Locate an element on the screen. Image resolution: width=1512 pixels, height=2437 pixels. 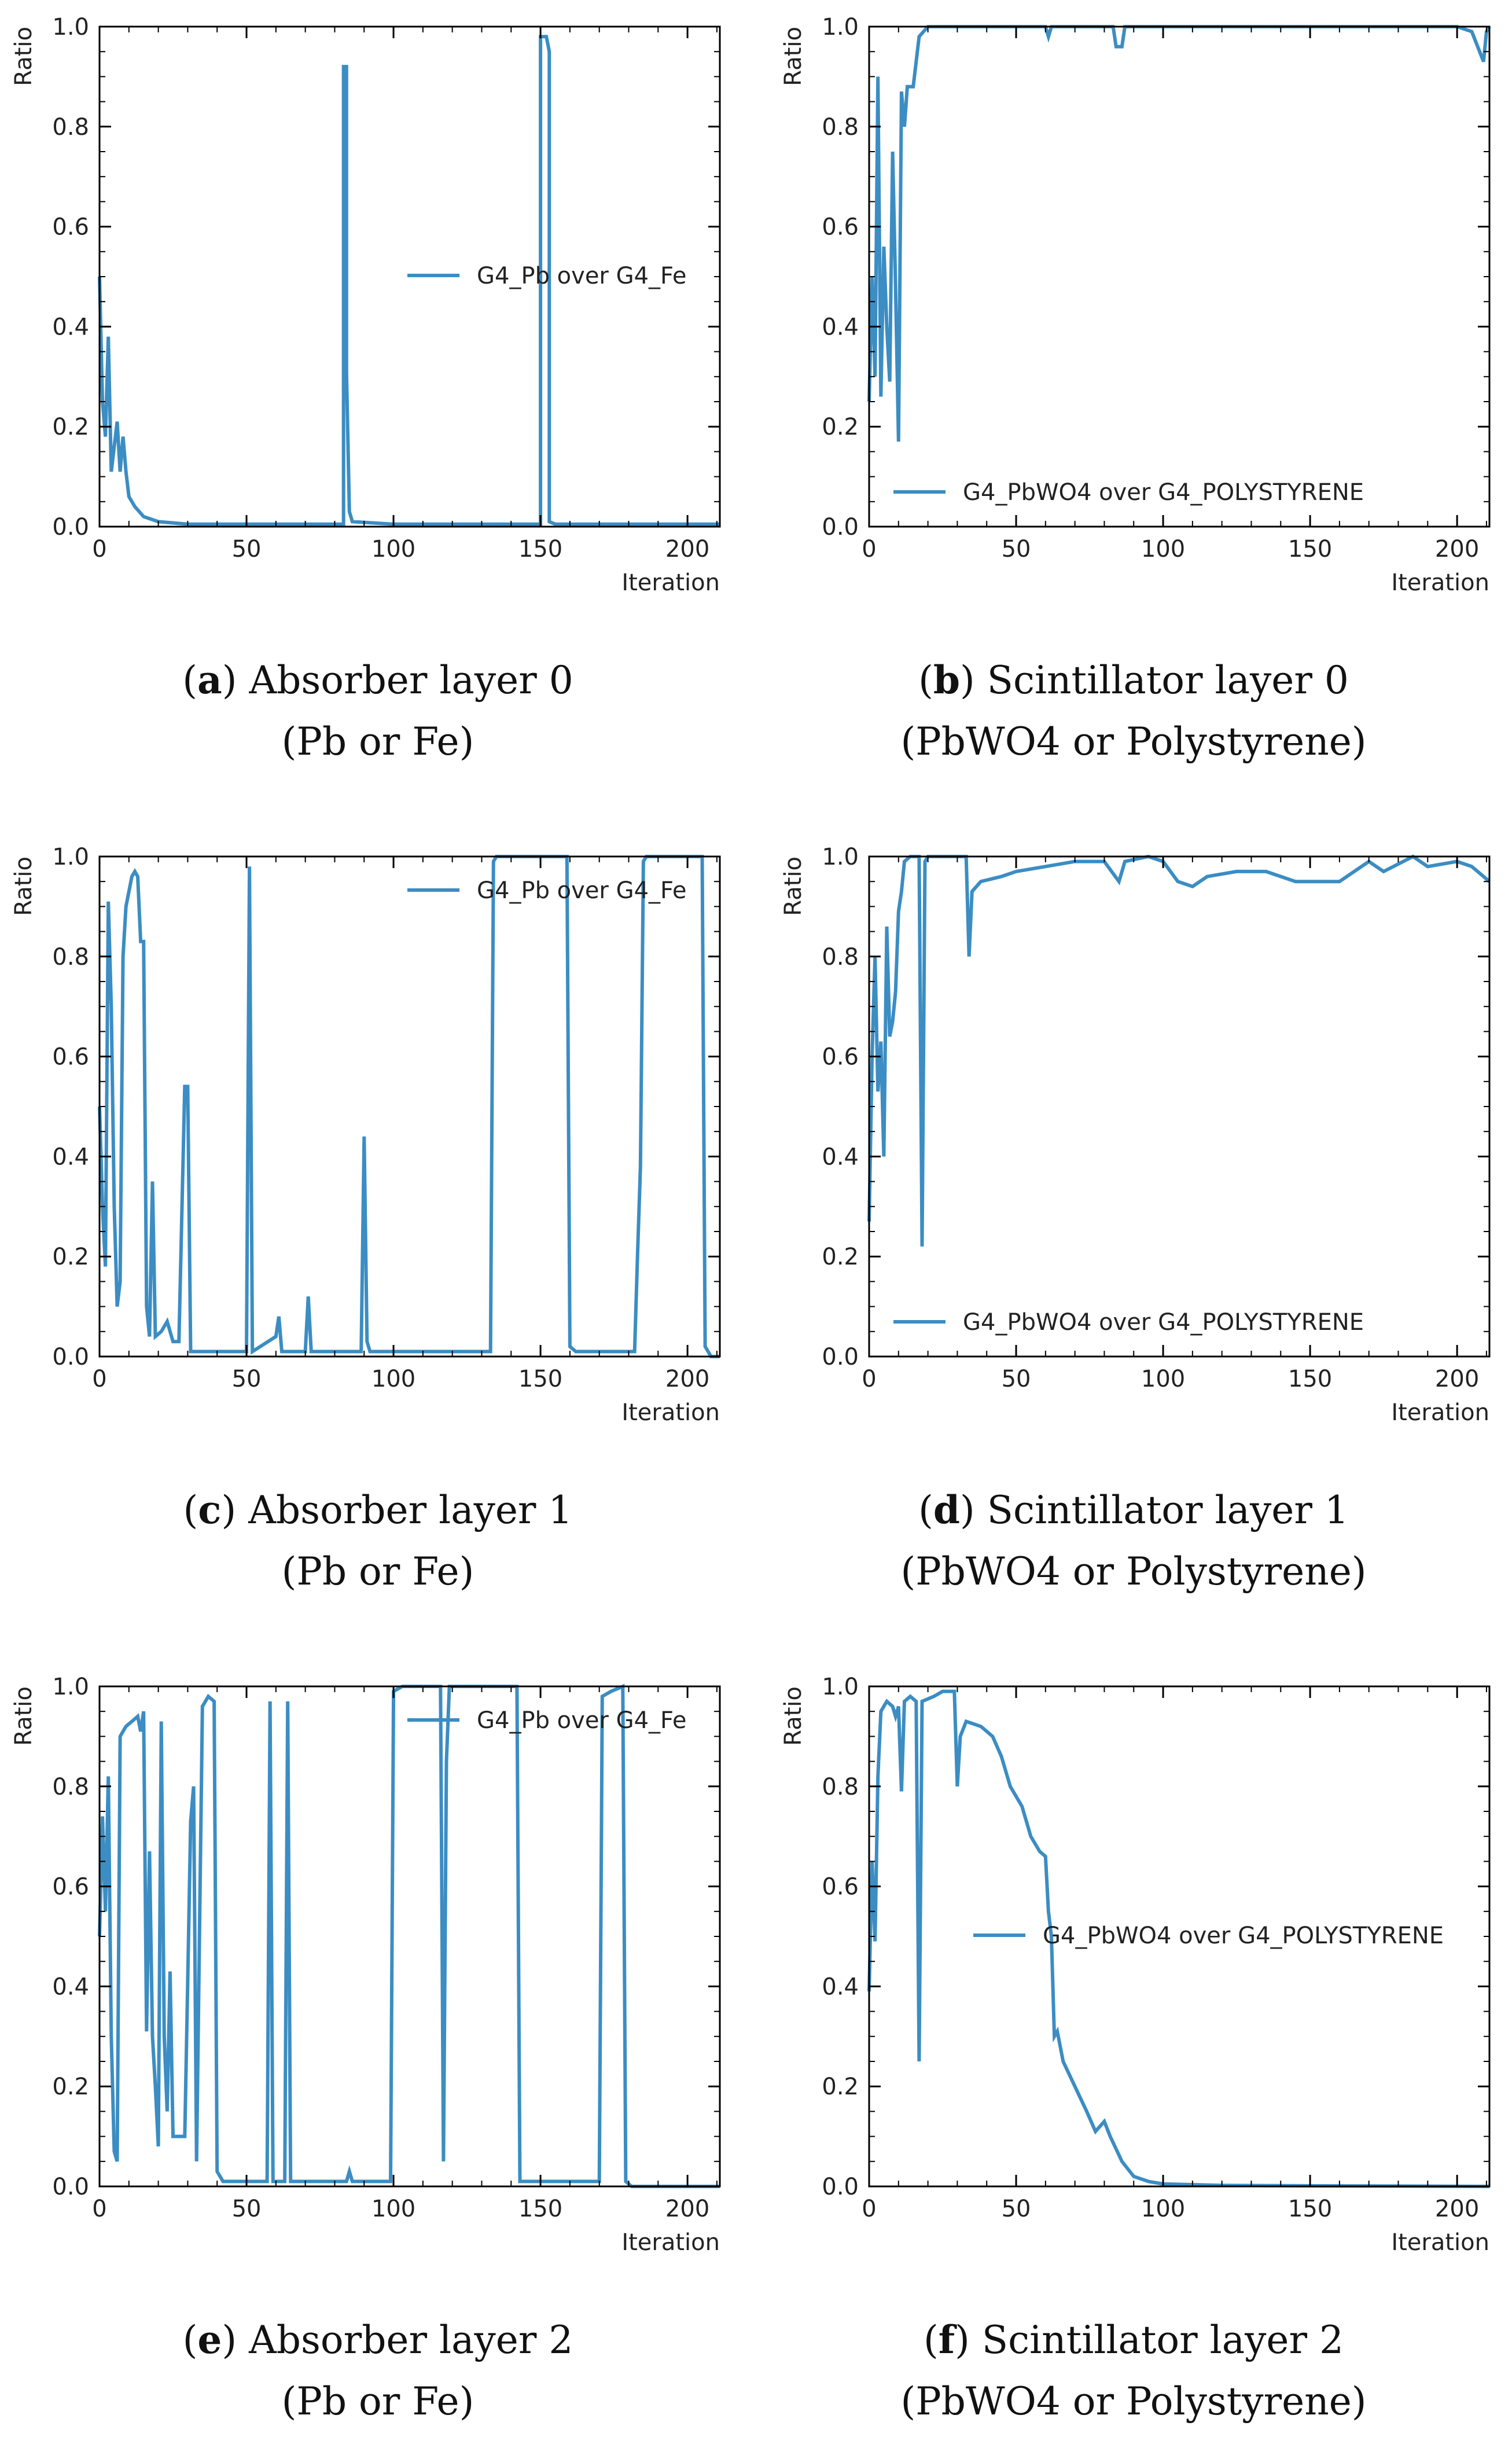
caption-title: Scintillator layer 1 is located at coordinates (1161, 1510).